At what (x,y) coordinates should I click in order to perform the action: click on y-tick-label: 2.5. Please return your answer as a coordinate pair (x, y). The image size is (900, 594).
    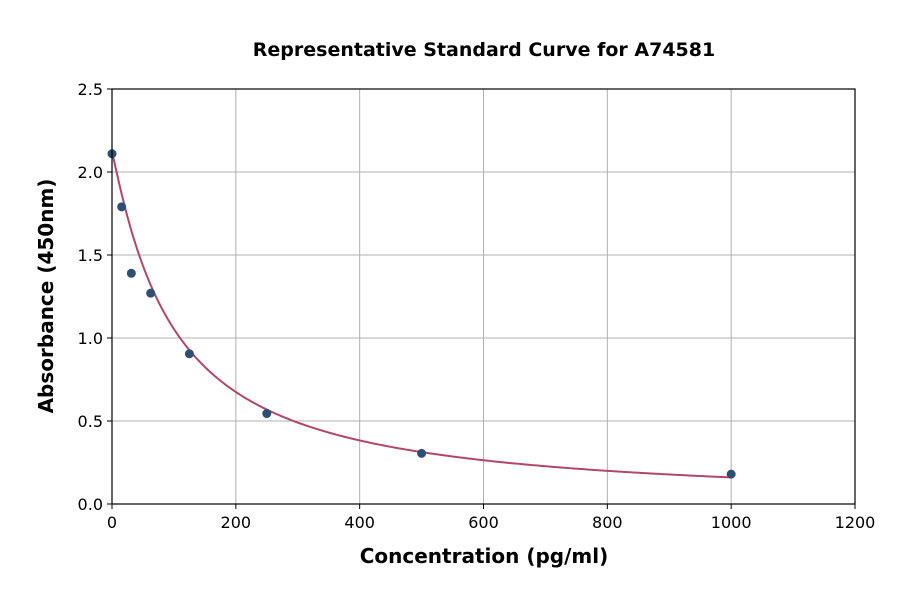
    Looking at the image, I should click on (90, 89).